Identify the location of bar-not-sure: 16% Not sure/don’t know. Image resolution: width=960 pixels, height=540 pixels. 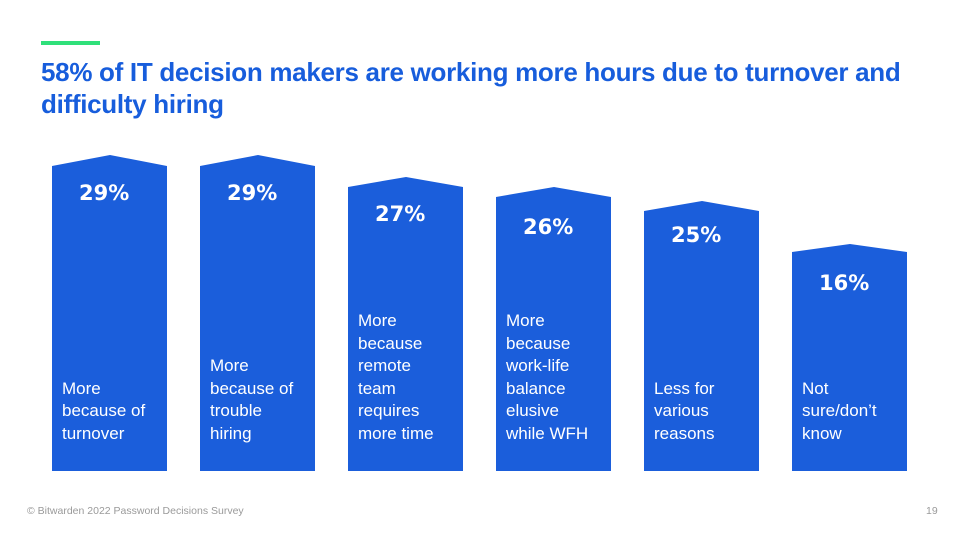
(849, 357).